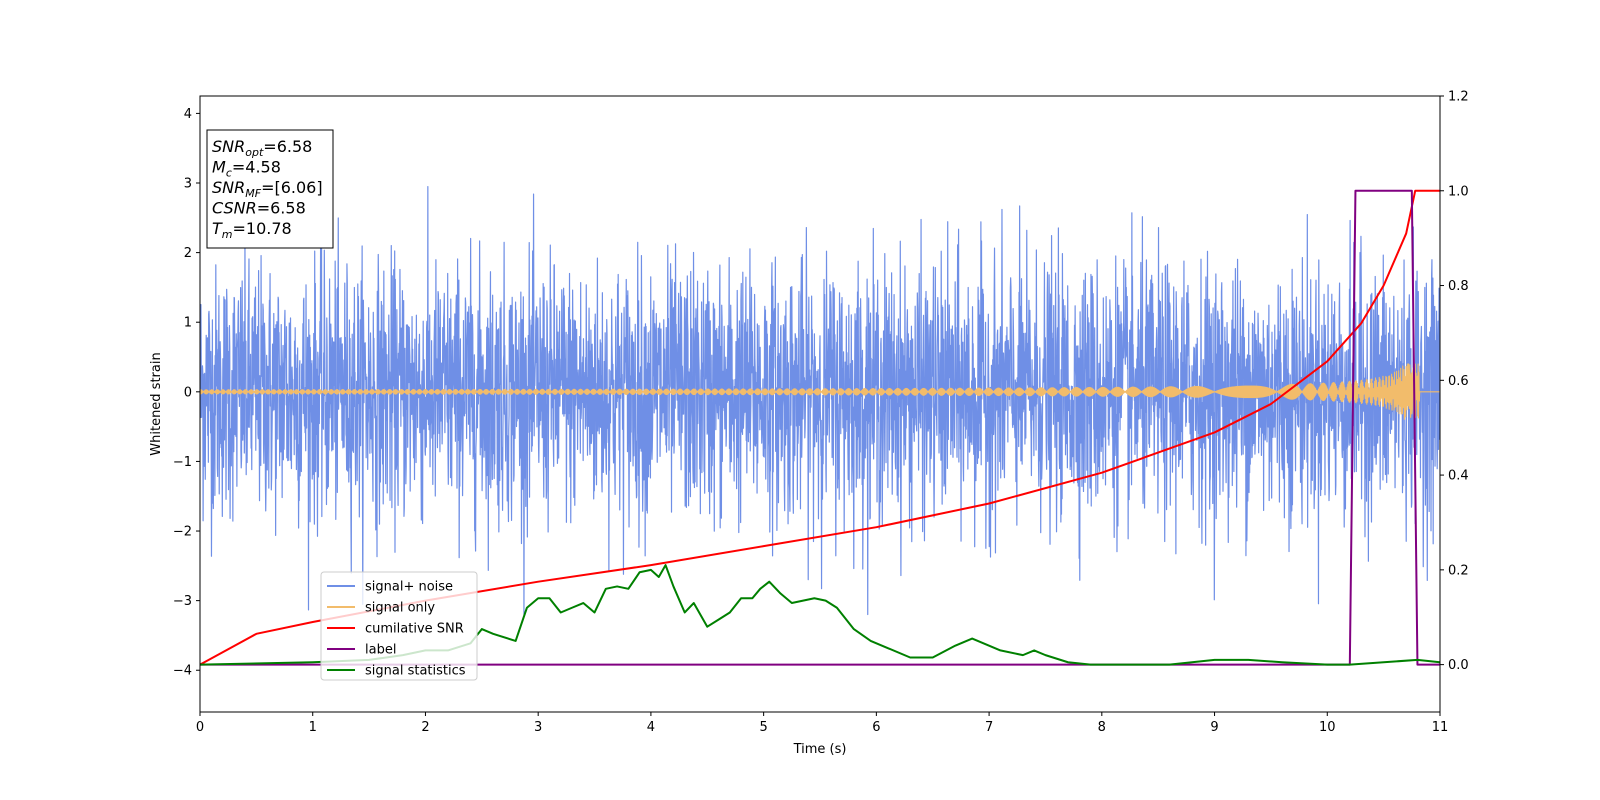 This screenshot has height=800, width=1600. Describe the element at coordinates (820, 749) in the screenshot. I see `x-axis-label: Time (s)` at that location.